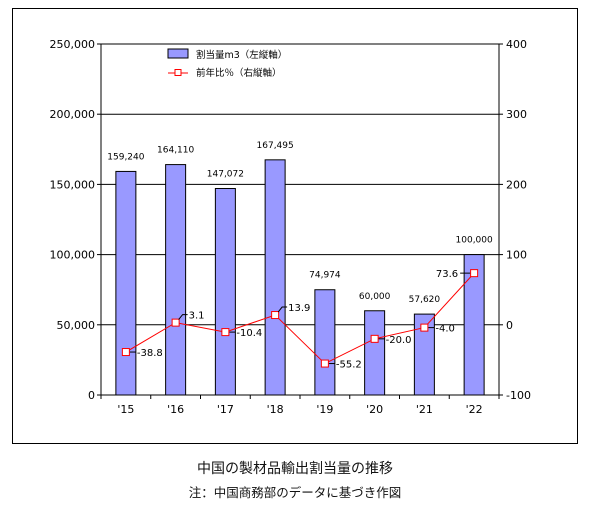 Image resolution: width=590 pixels, height=514 pixels. Describe the element at coordinates (445, 329) in the screenshot. I see `line-data-label: -4.0` at that location.